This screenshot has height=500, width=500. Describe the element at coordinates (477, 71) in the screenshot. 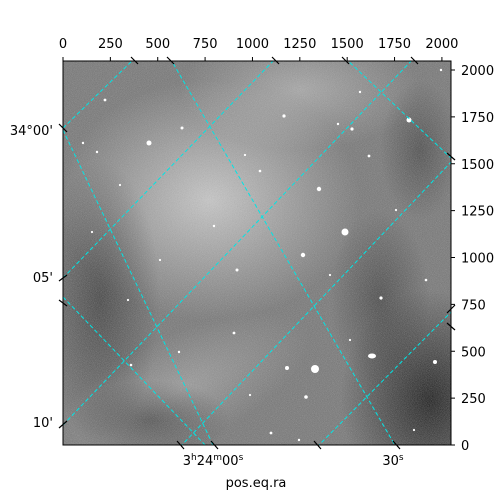

I see `y-tick-label: 2000` at that location.